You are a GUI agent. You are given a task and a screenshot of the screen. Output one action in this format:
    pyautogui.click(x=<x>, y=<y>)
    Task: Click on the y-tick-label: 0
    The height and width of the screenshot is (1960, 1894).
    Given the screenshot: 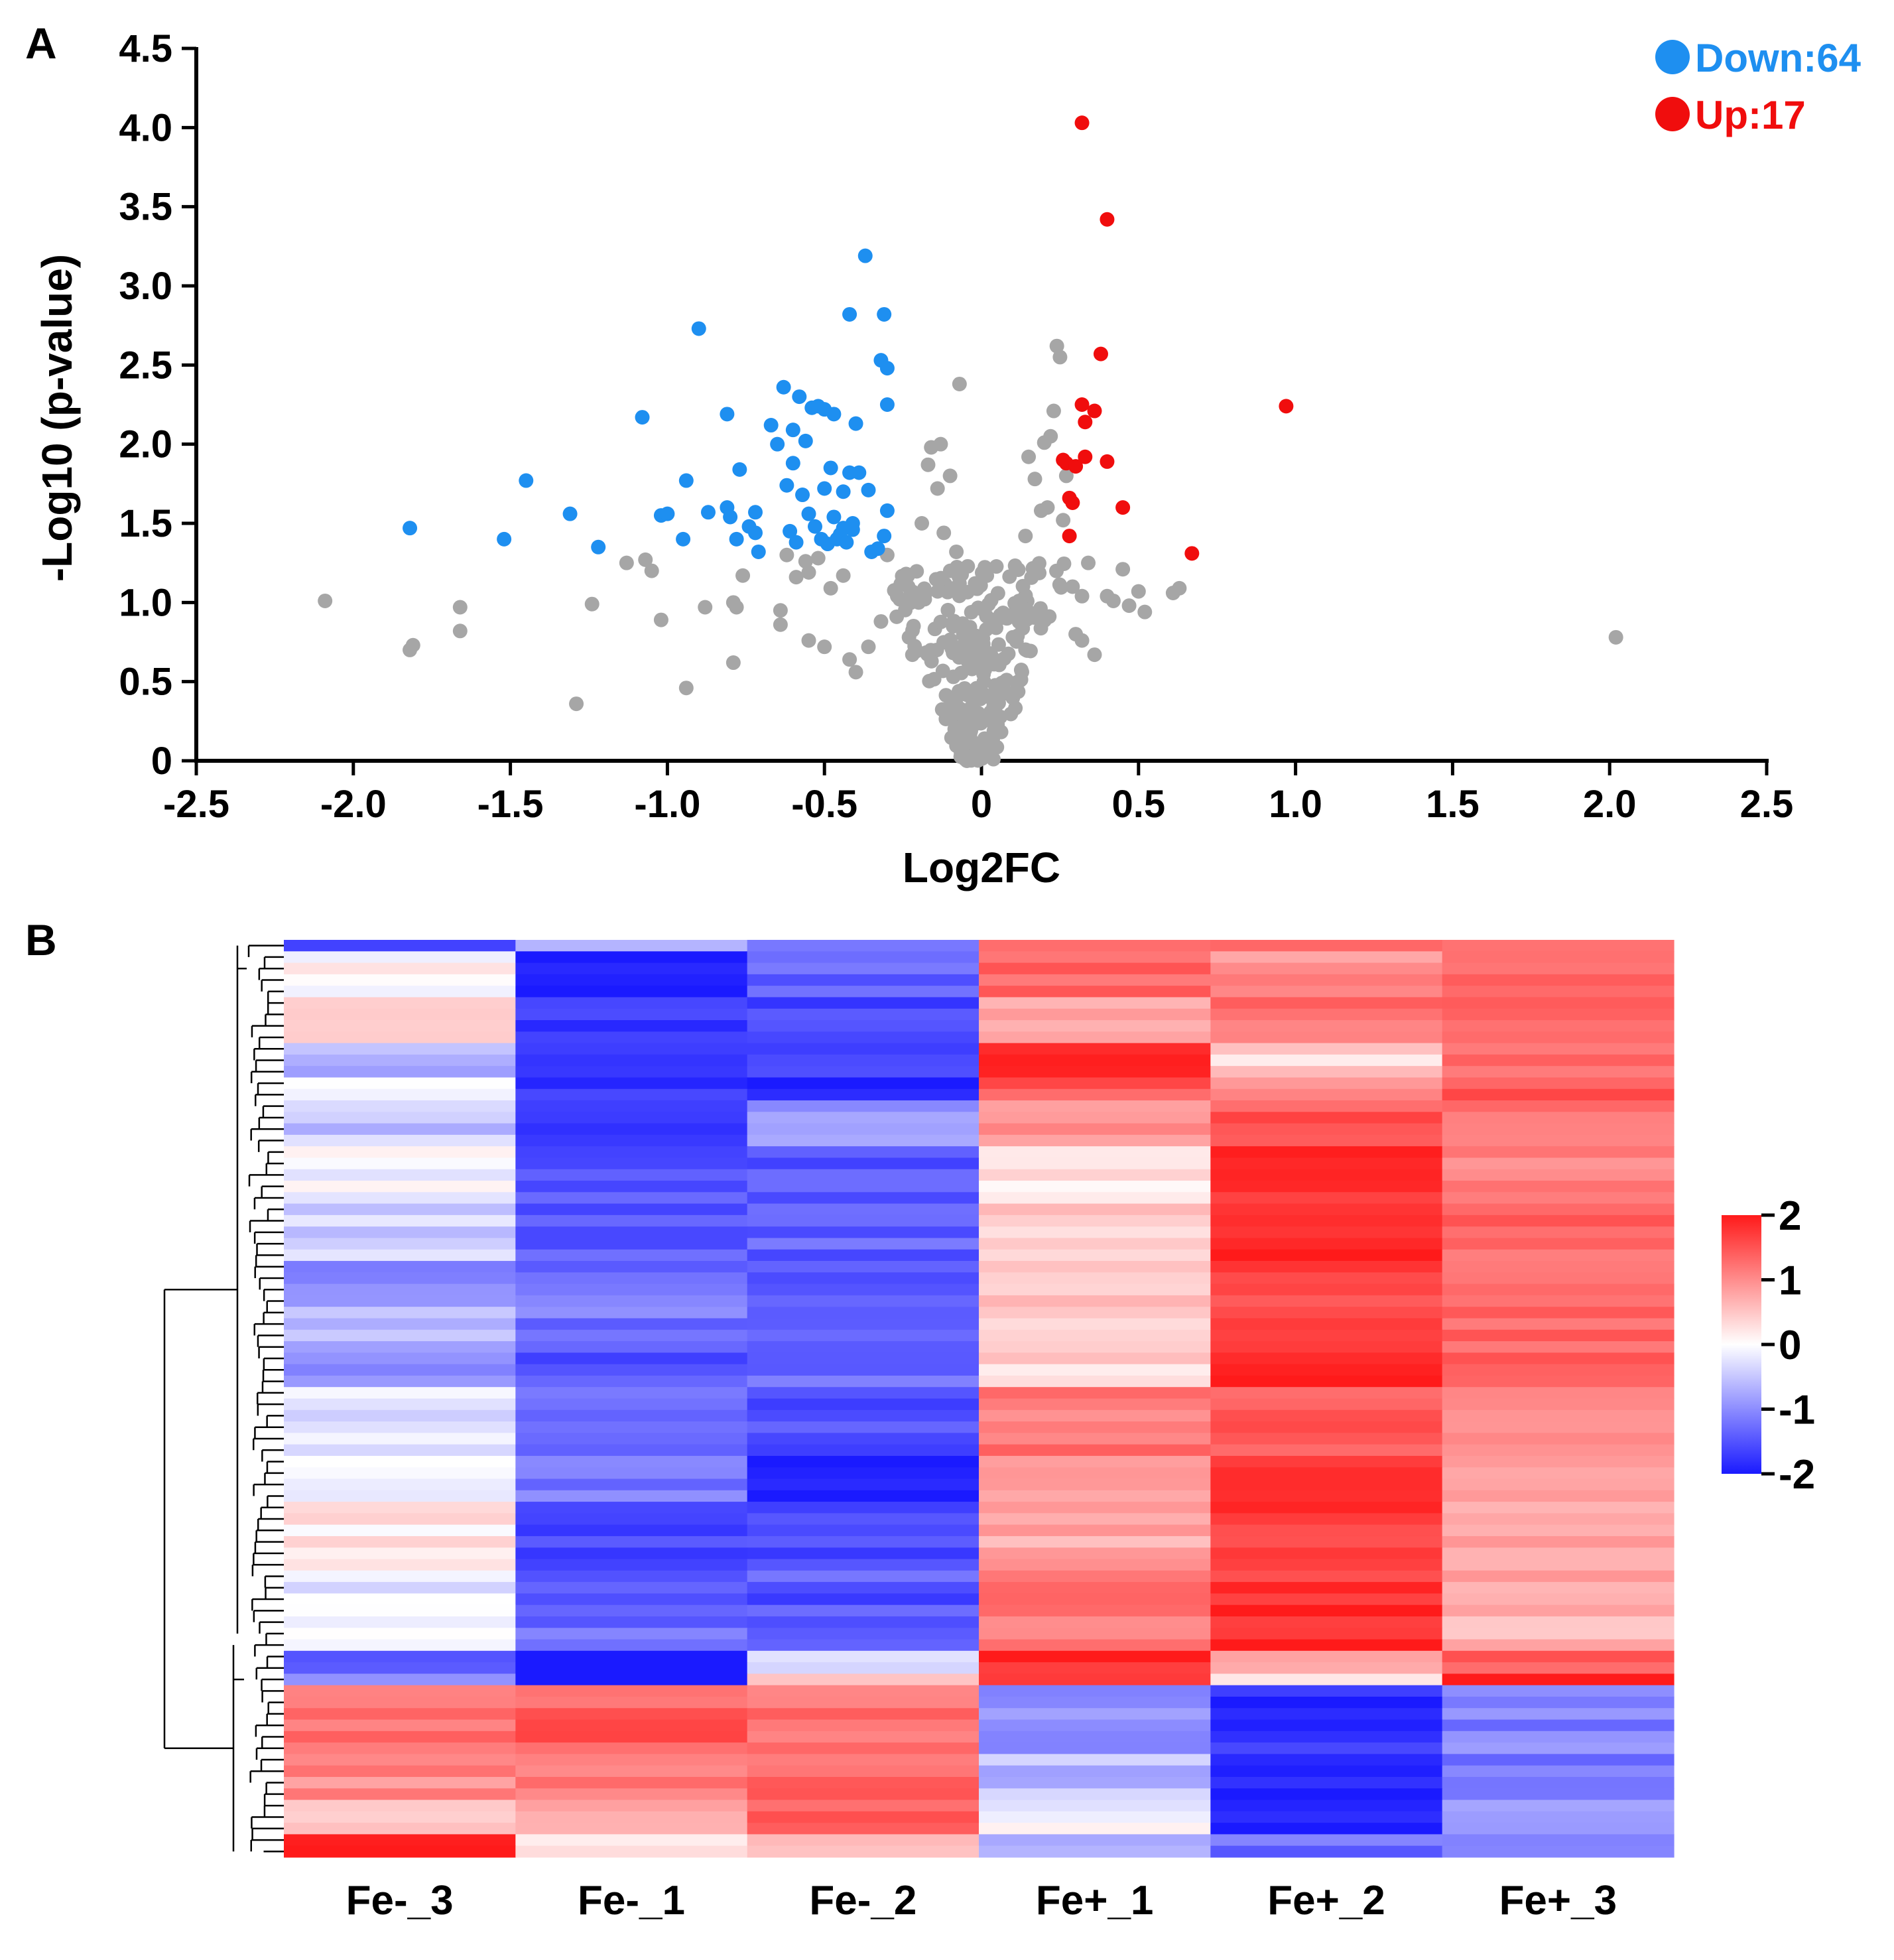 What is the action you would take?
    pyautogui.click(x=161, y=761)
    